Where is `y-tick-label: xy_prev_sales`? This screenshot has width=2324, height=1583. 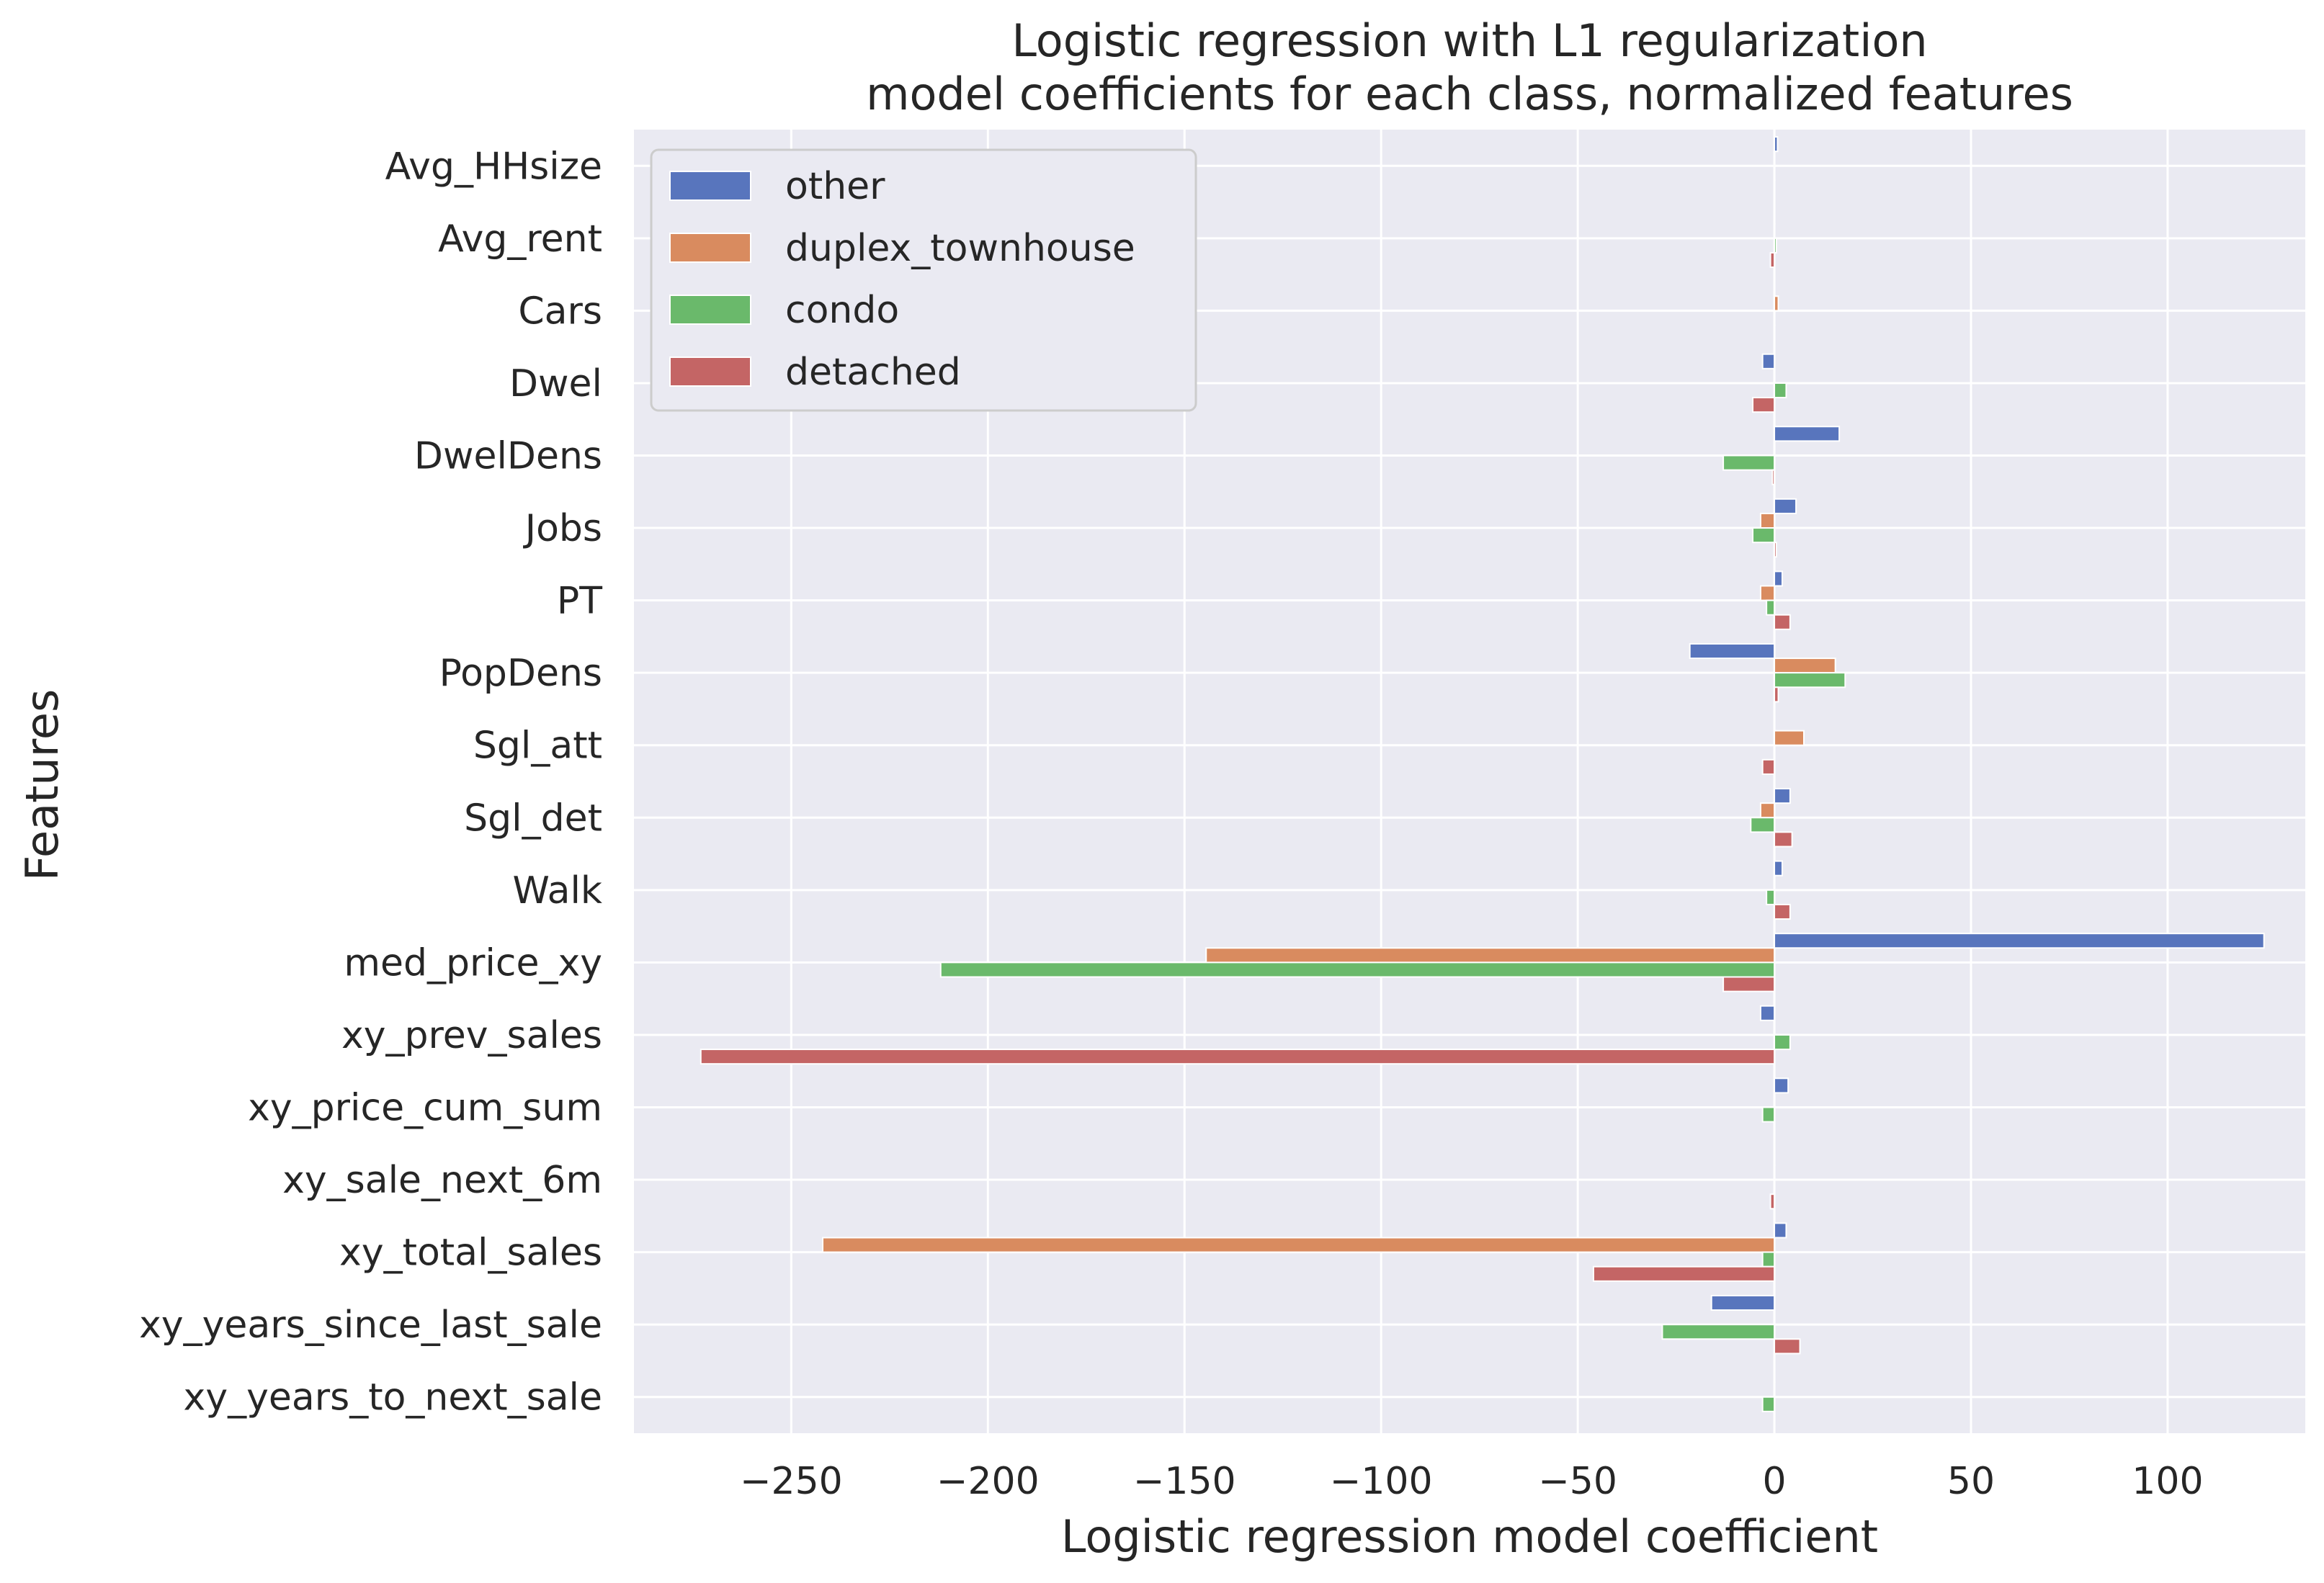
y-tick-label: xy_prev_sales is located at coordinates (471, 1035).